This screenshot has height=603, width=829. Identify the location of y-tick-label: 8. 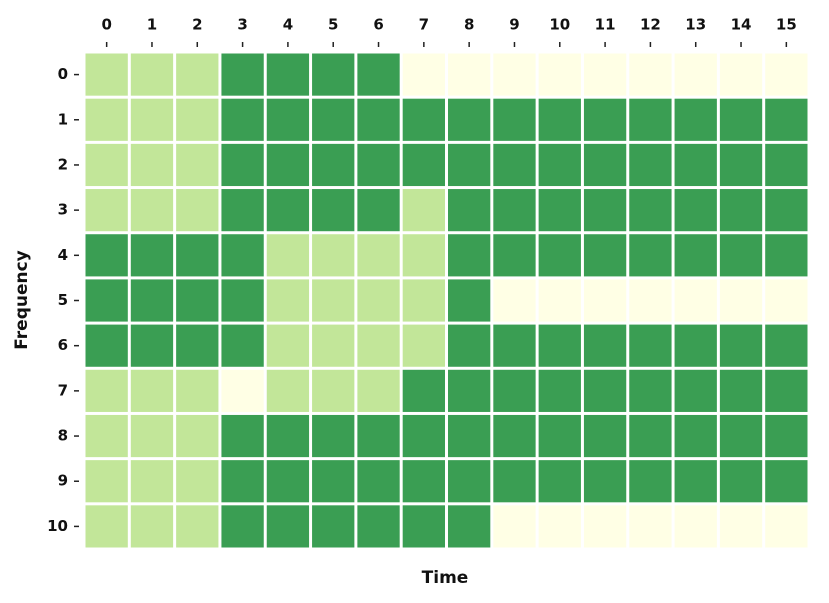
(63, 436).